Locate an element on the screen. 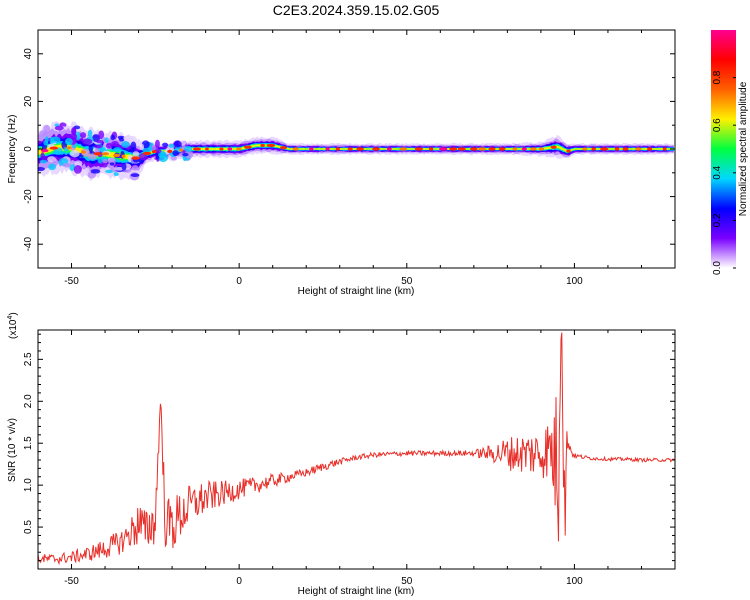  y-tick-label: 0 is located at coordinates (28, 149).